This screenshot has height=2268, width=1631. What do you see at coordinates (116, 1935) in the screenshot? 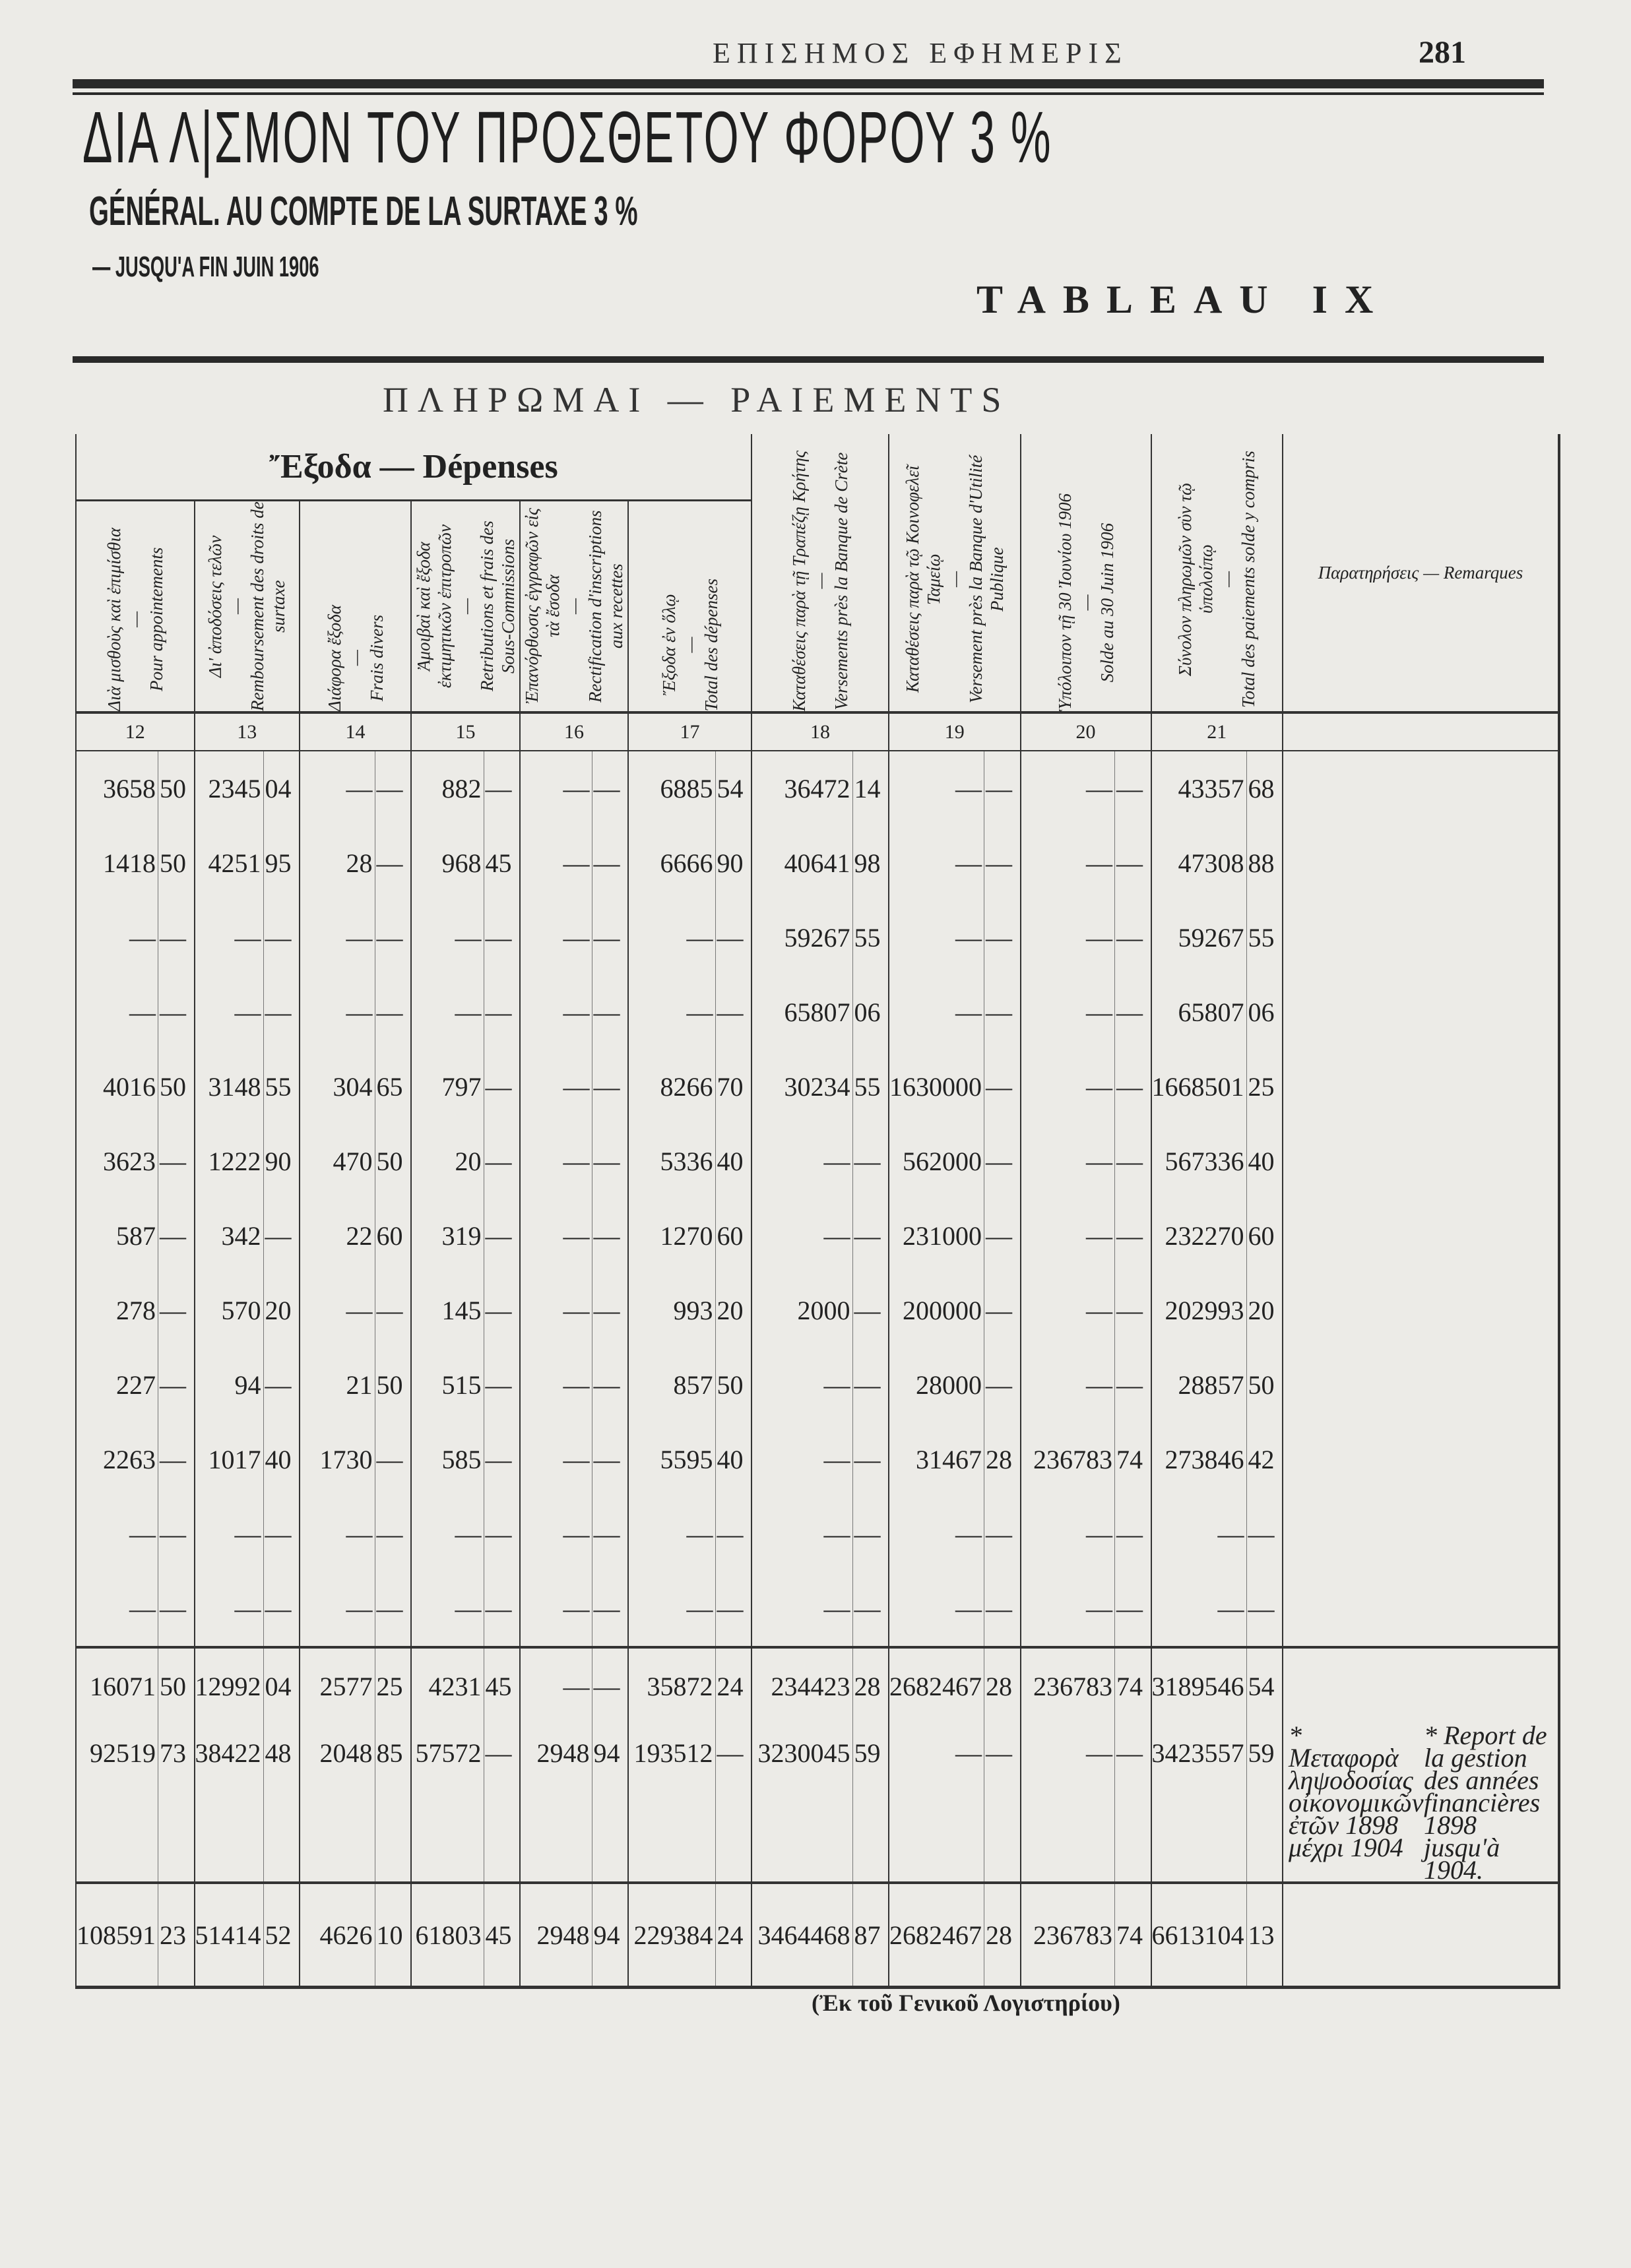
I see `amount-integer: 108591` at bounding box center [116, 1935].